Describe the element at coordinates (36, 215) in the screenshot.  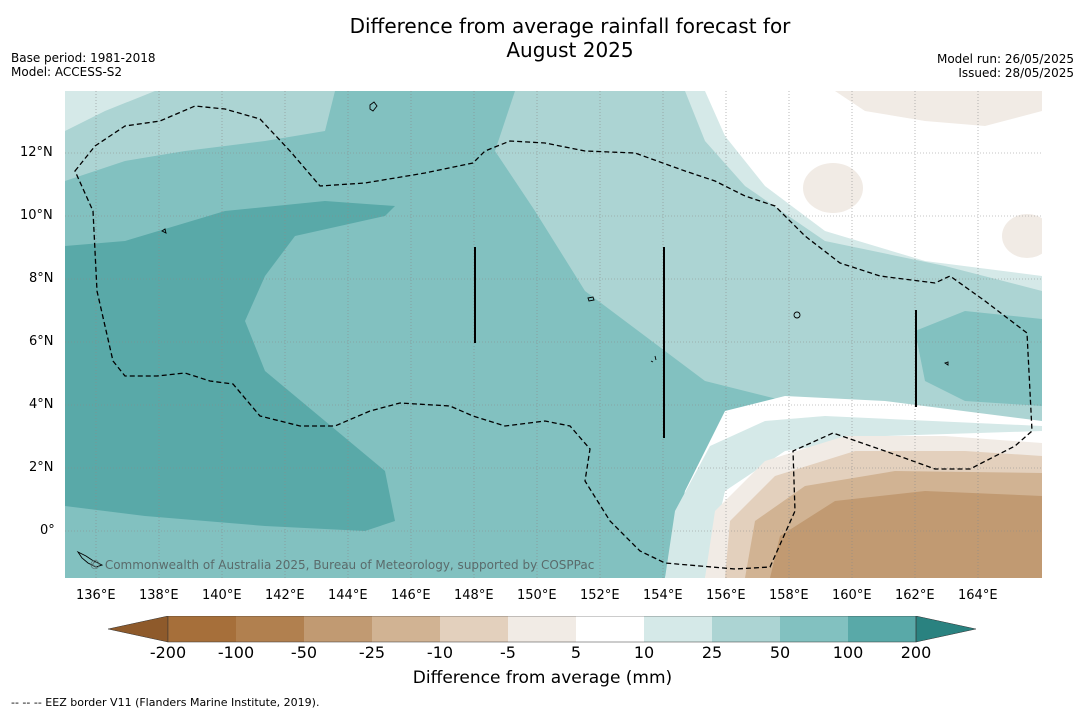
I see `y-label-10n: 10°N` at that location.